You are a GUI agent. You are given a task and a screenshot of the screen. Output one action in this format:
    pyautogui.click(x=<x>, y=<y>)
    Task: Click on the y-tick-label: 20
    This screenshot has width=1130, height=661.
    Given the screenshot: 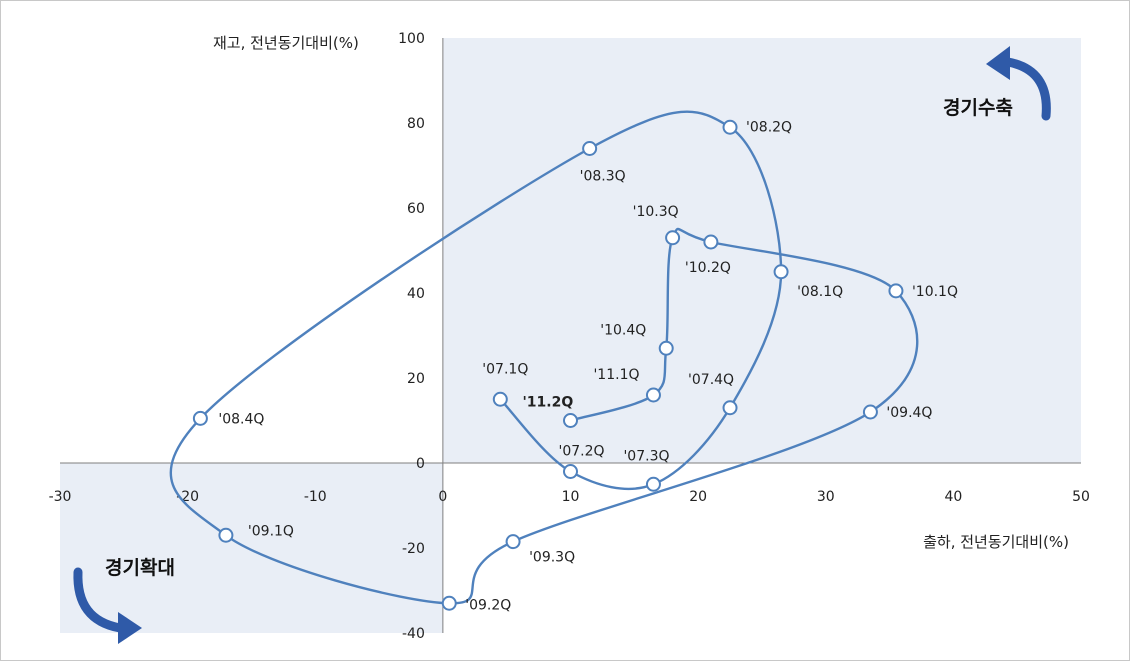 What is the action you would take?
    pyautogui.click(x=416, y=379)
    